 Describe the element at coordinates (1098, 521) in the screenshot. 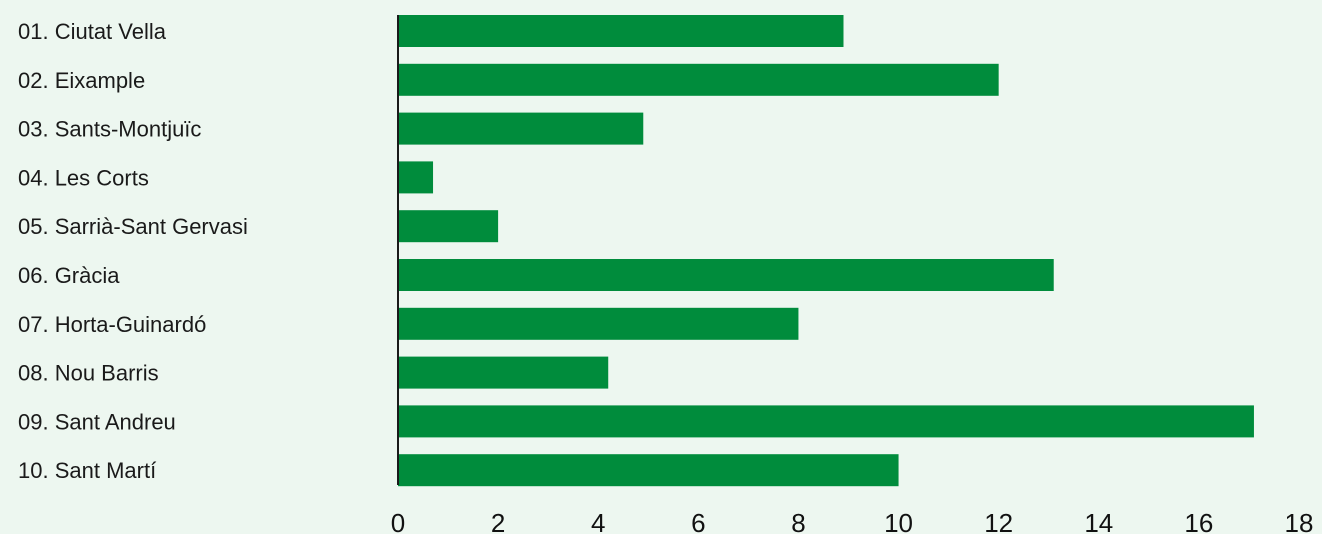

I see `x-tick-label-14: 14` at that location.